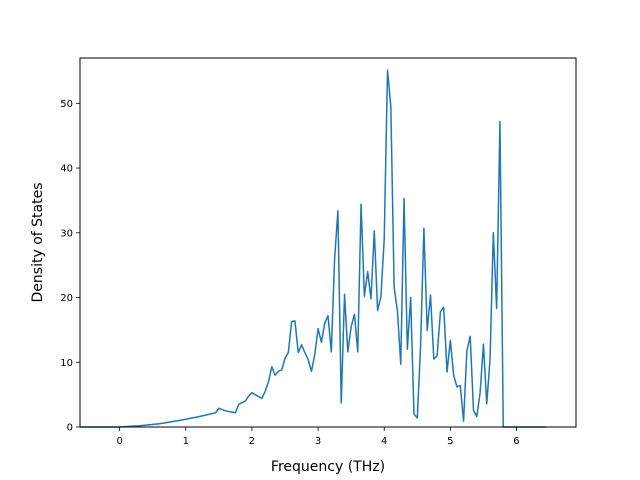  I want to click on x-tick-label: 0, so click(119, 441).